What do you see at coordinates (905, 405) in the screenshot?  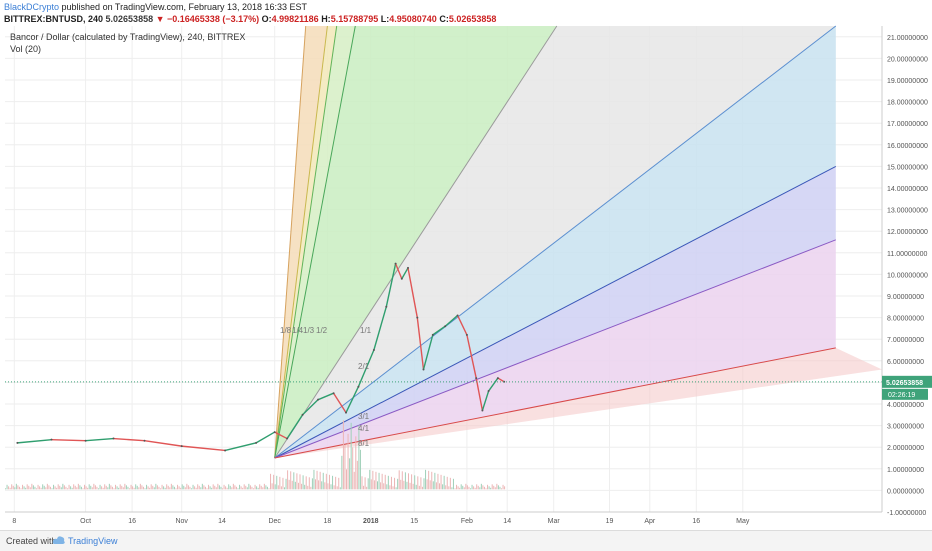 I see `y-tick-label: 4.00000000` at bounding box center [905, 405].